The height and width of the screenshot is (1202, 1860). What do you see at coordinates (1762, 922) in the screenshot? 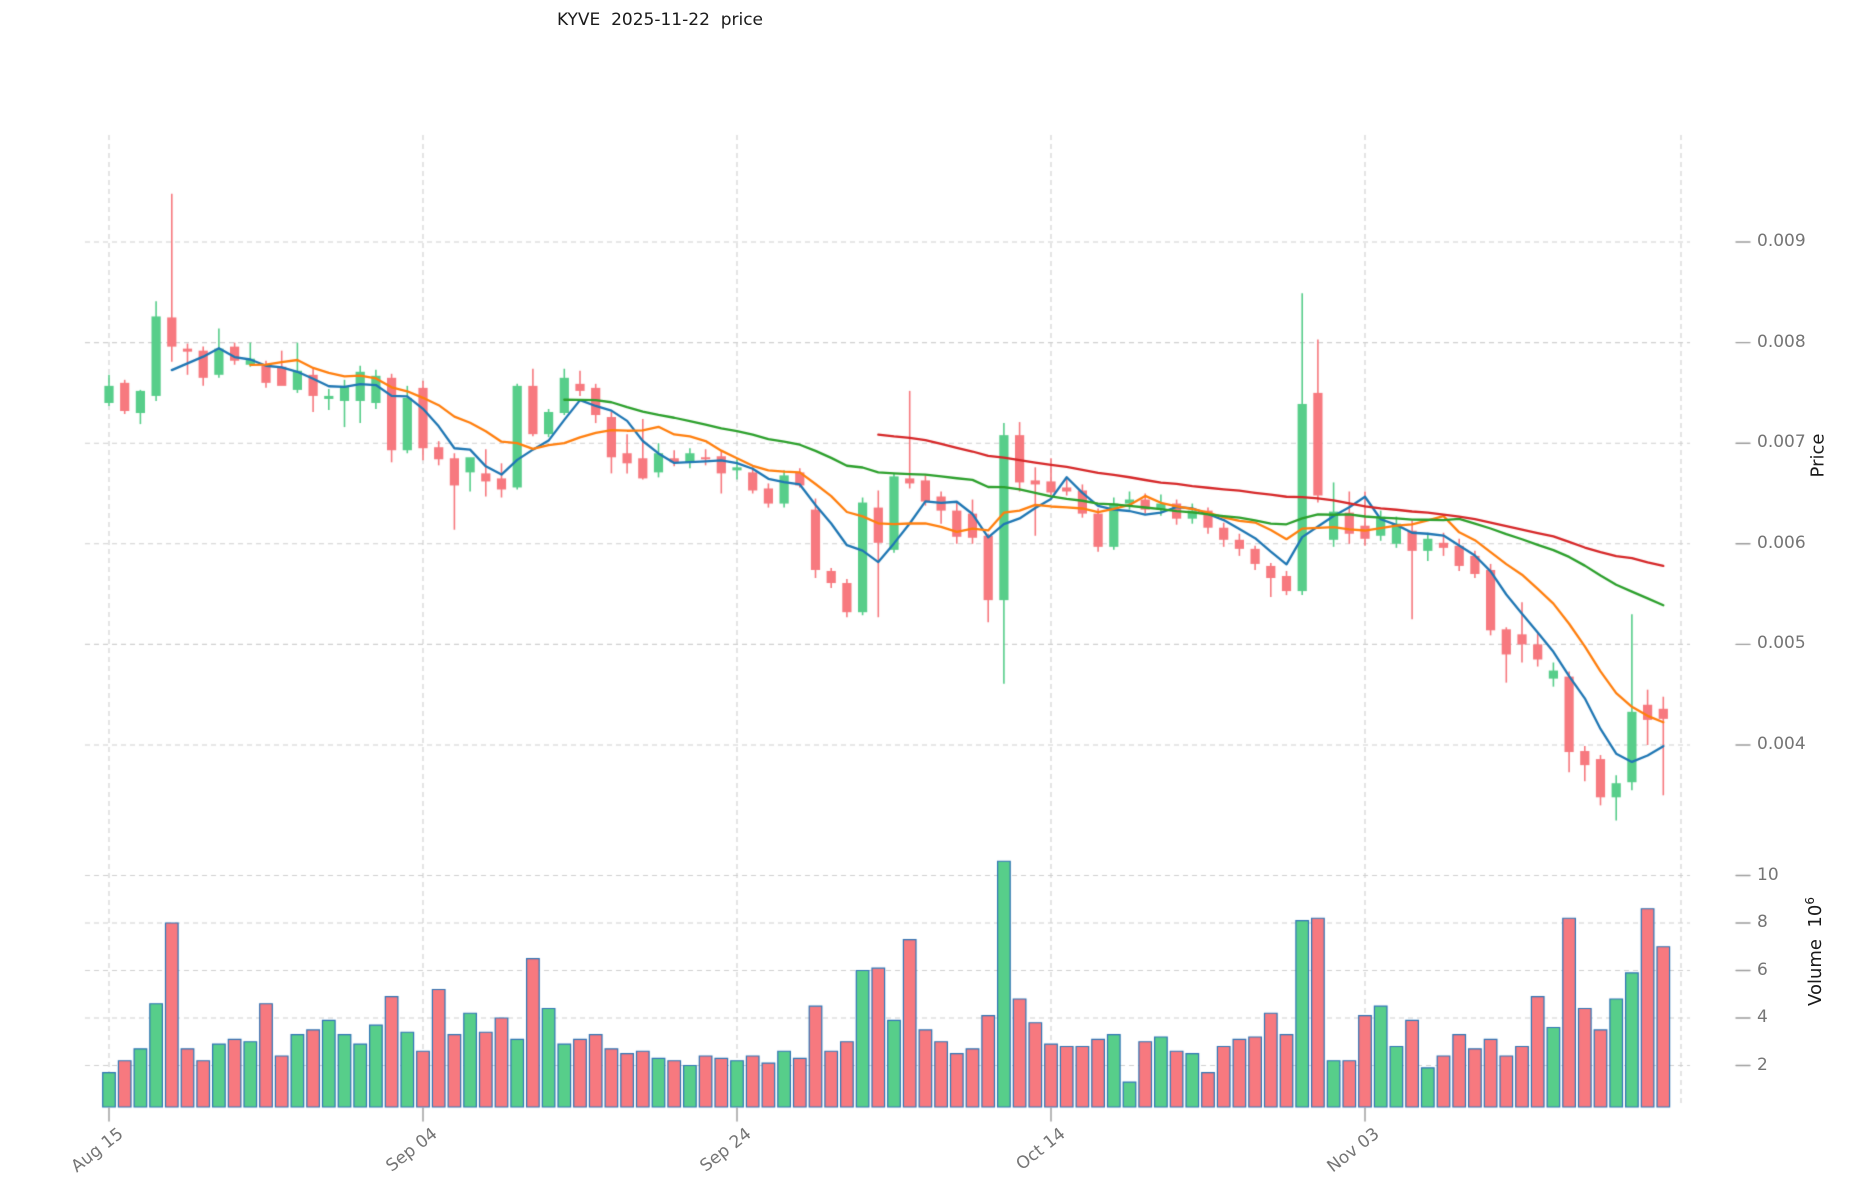
I see `volume-tick-label: 8` at bounding box center [1762, 922].